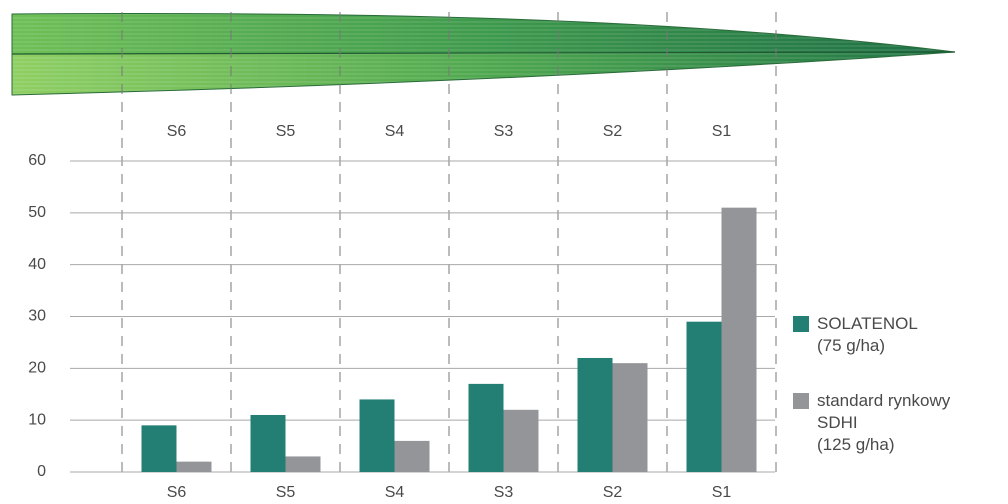  I want to click on top-category-label: S5, so click(286, 131).